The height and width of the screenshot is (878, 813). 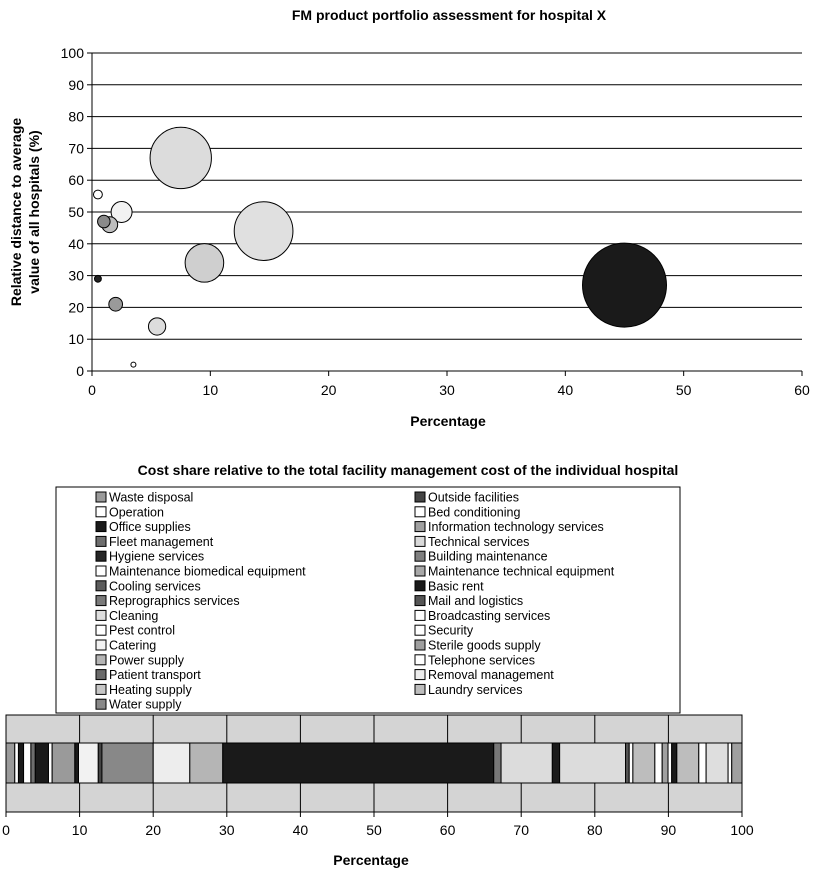 I want to click on y-tick-label: 60, so click(x=76, y=180).